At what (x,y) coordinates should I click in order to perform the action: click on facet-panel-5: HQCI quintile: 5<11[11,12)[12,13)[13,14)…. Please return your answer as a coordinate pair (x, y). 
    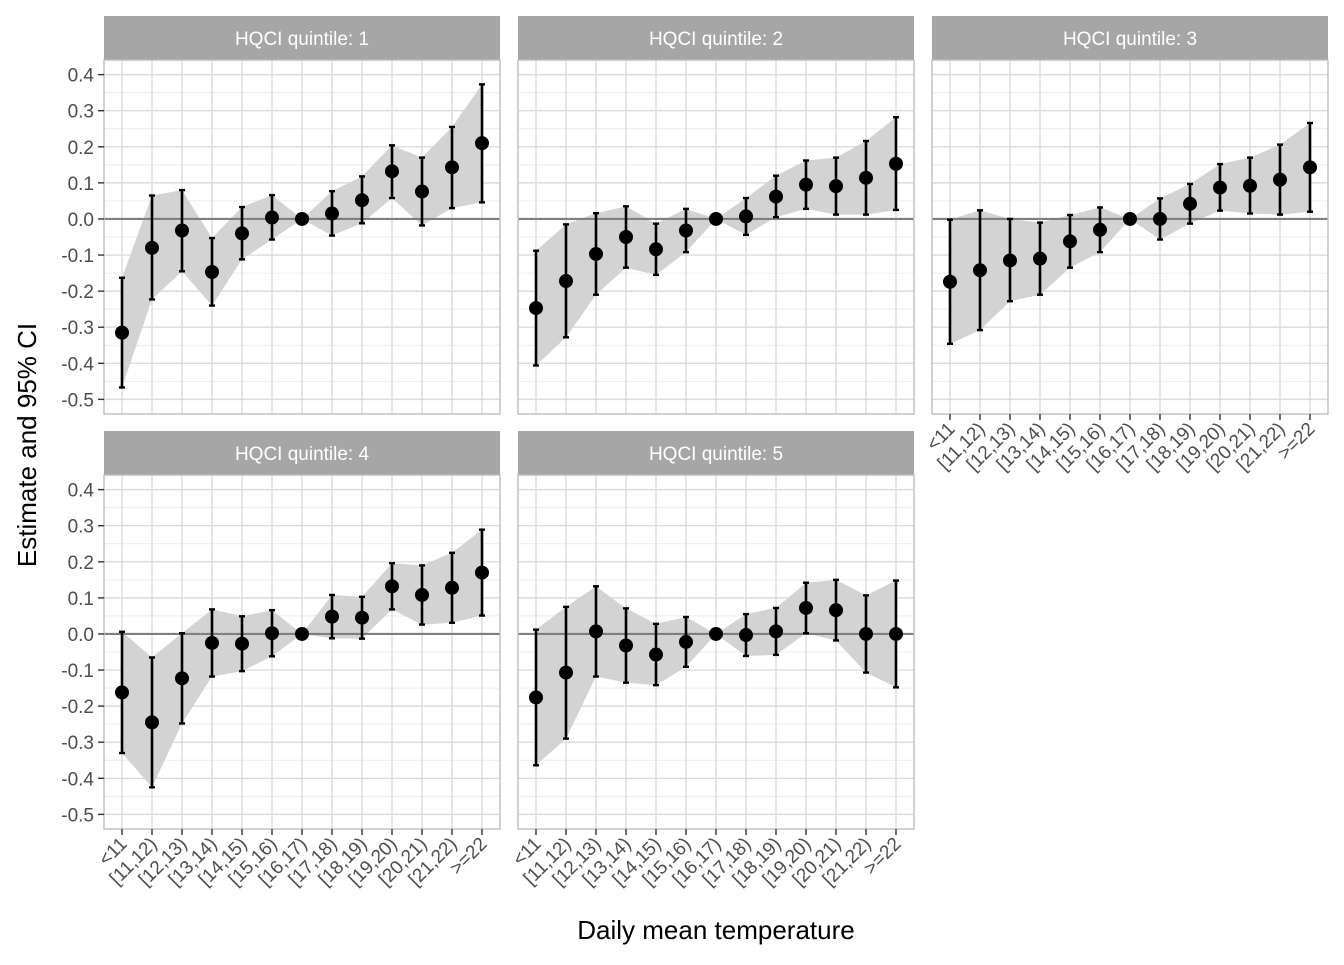
    Looking at the image, I should click on (712, 660).